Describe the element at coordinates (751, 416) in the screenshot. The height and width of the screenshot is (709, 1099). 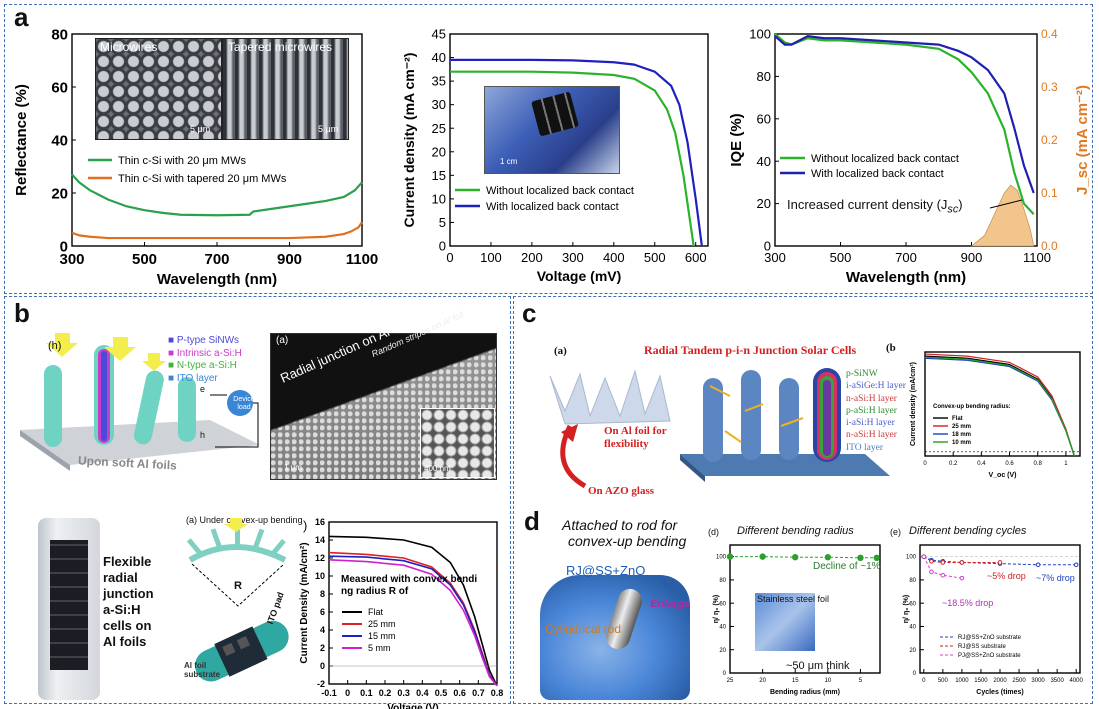
I see `tandem-wires` at that location.